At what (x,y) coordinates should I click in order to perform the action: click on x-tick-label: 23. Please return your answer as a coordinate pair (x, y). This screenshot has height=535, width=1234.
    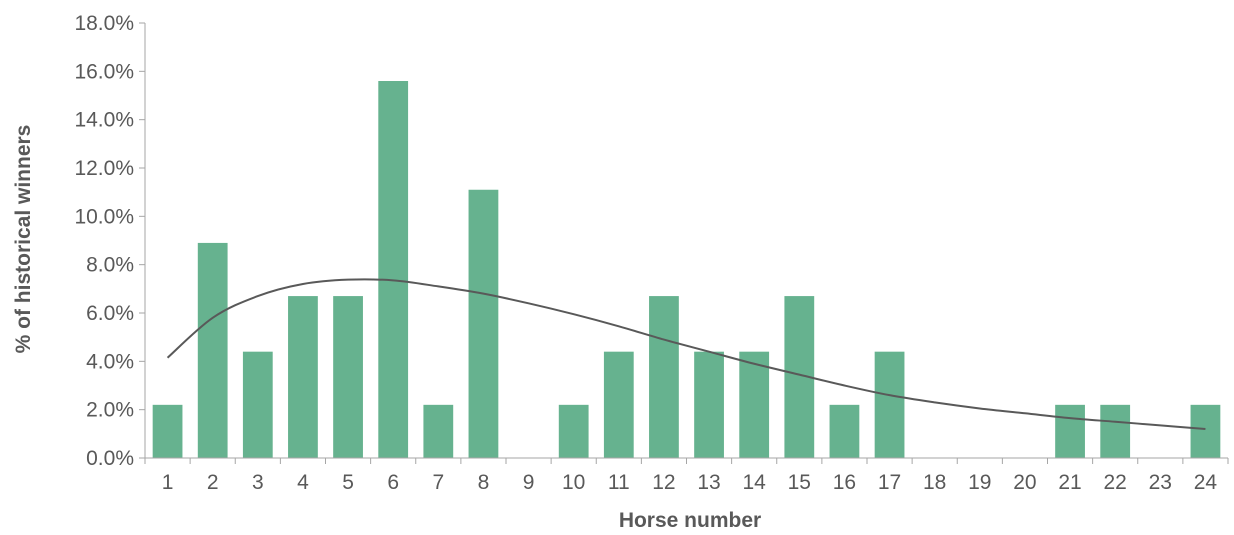
    Looking at the image, I should click on (1160, 482).